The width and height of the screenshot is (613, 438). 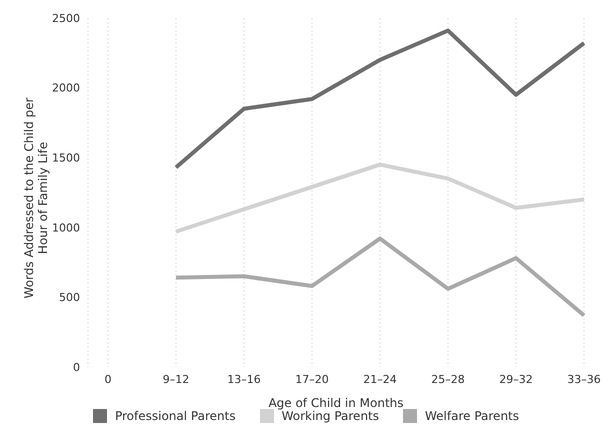 What do you see at coordinates (244, 379) in the screenshot?
I see `x-tick-label: 13–16` at bounding box center [244, 379].